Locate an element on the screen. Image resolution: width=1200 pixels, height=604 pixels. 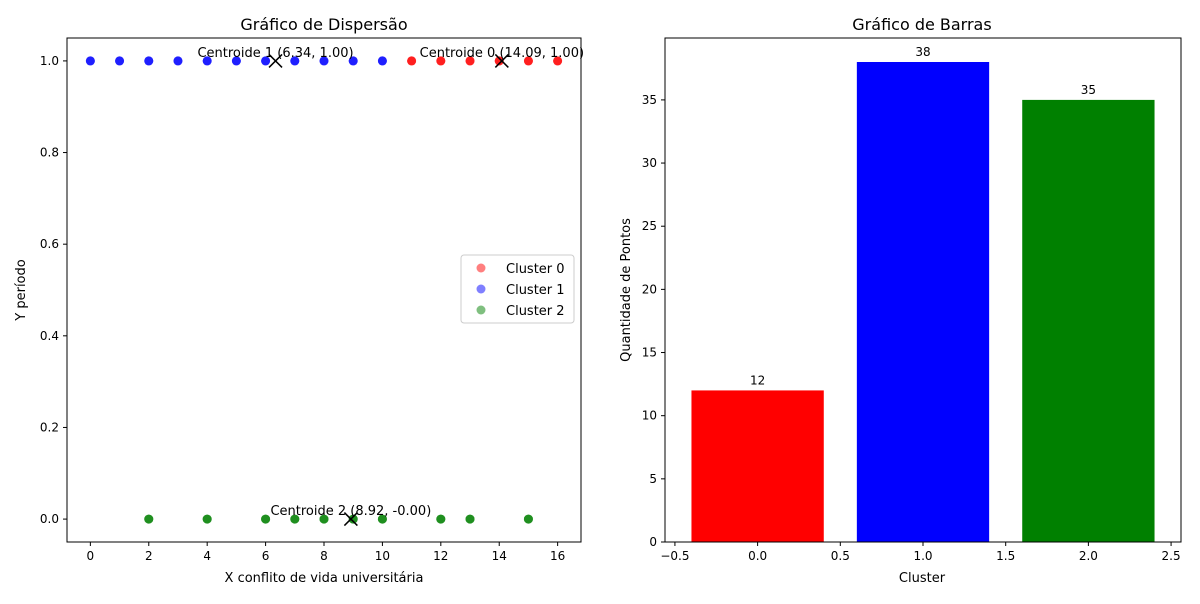
scatter-x-axis-label: X conflito de vida universitária is located at coordinates (324, 578).